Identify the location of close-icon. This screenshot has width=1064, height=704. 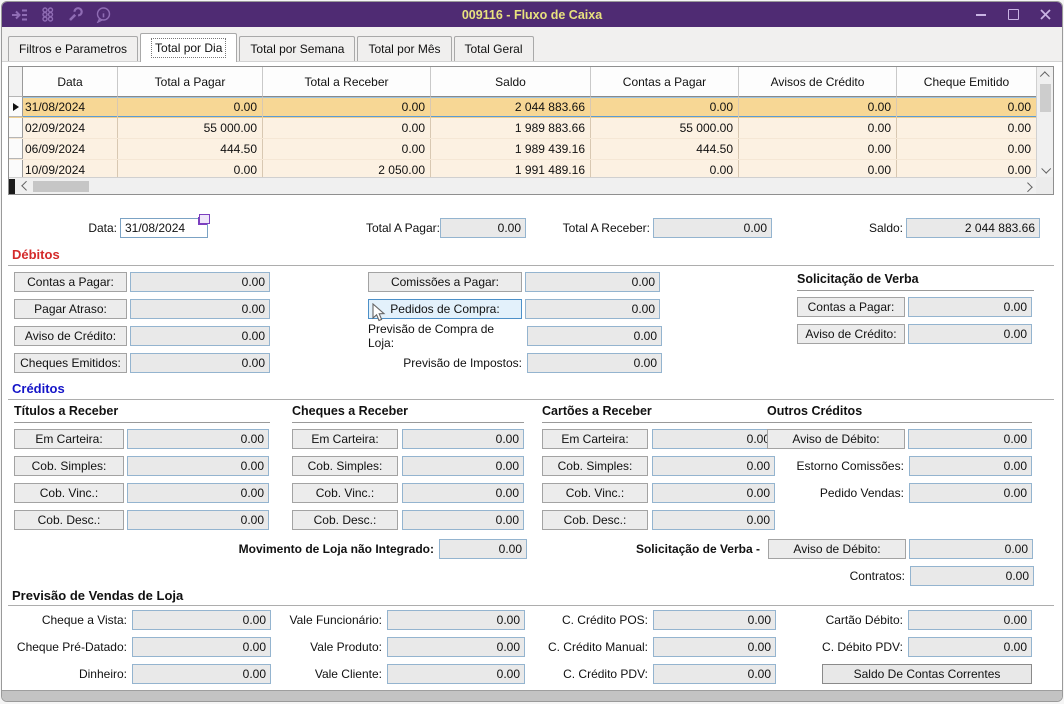
(1045, 15).